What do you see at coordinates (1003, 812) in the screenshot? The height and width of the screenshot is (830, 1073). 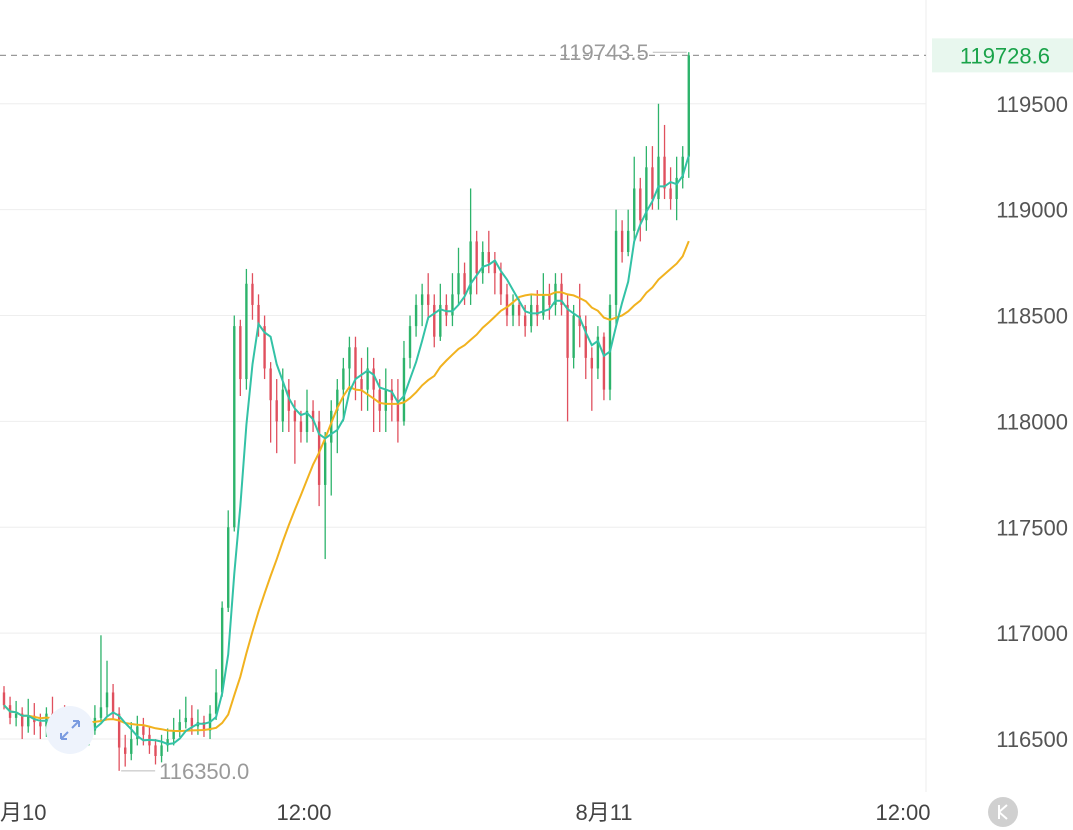 I see `chart-type-k-icon` at bounding box center [1003, 812].